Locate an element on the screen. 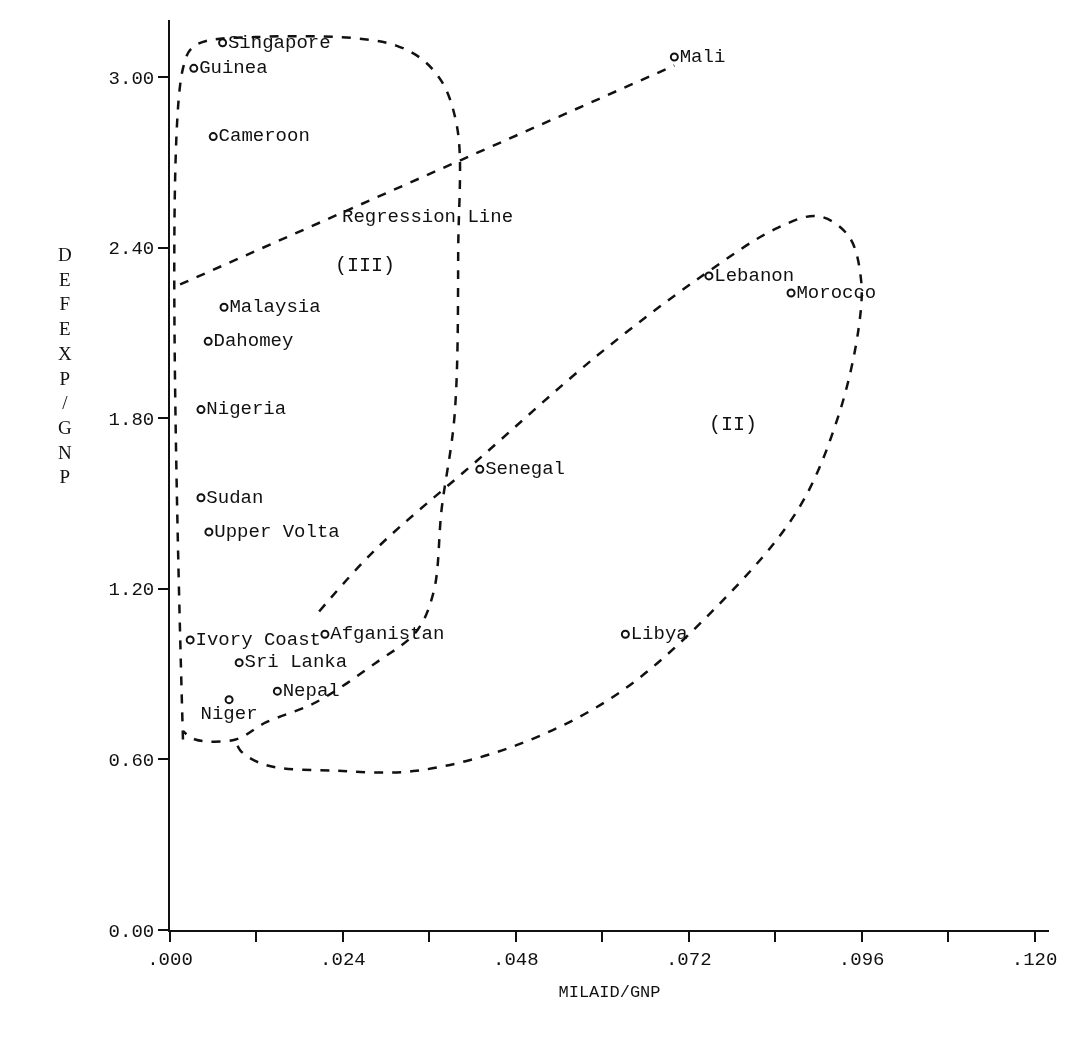 This screenshot has height=1040, width=1089. y-tick-label: 1.20 is located at coordinates (131, 590).